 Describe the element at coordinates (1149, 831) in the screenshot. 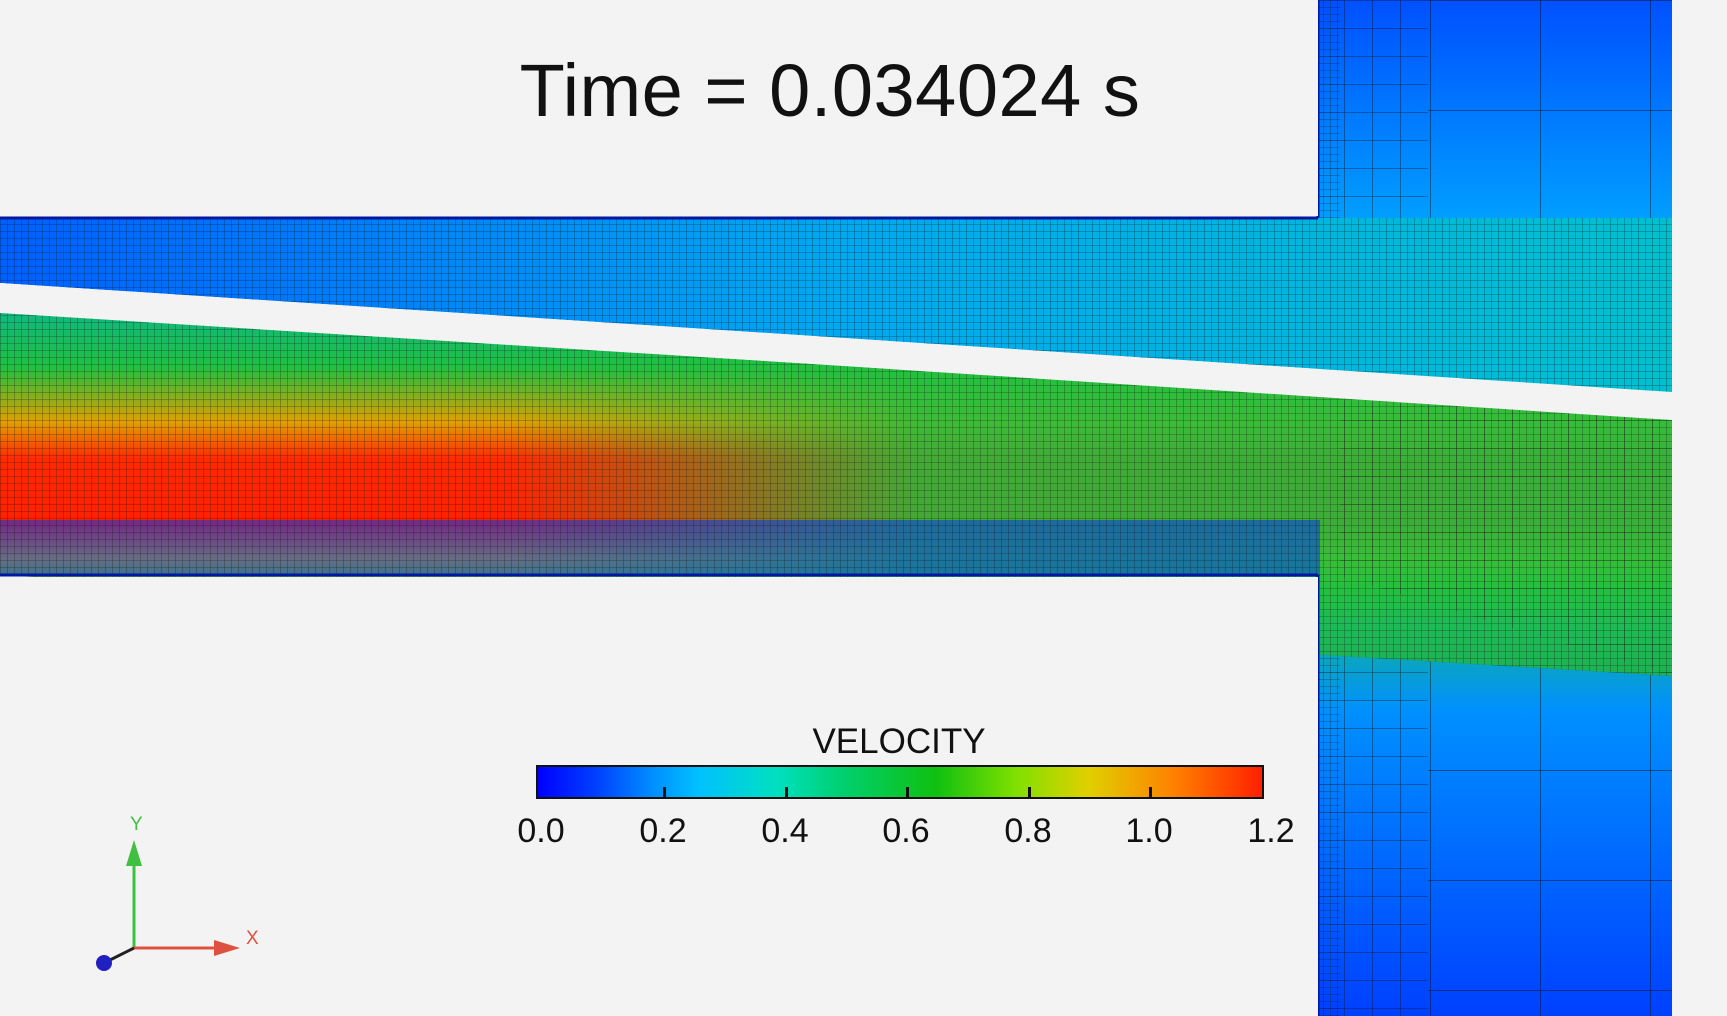

I see `colorbar-tick-label: 1.0` at that location.